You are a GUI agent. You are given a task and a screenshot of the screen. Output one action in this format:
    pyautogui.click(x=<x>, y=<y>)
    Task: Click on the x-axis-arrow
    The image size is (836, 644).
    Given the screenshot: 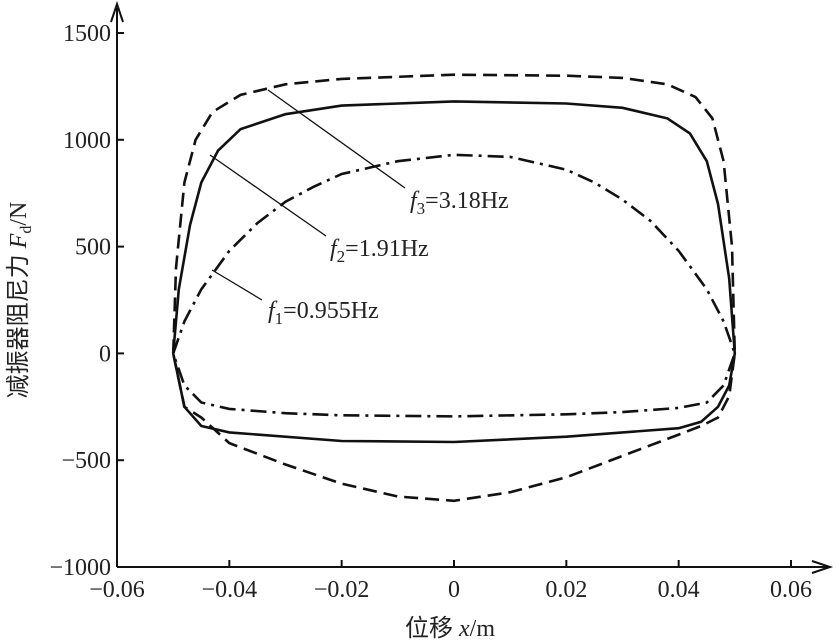 What is the action you would take?
    pyautogui.click(x=822, y=567)
    